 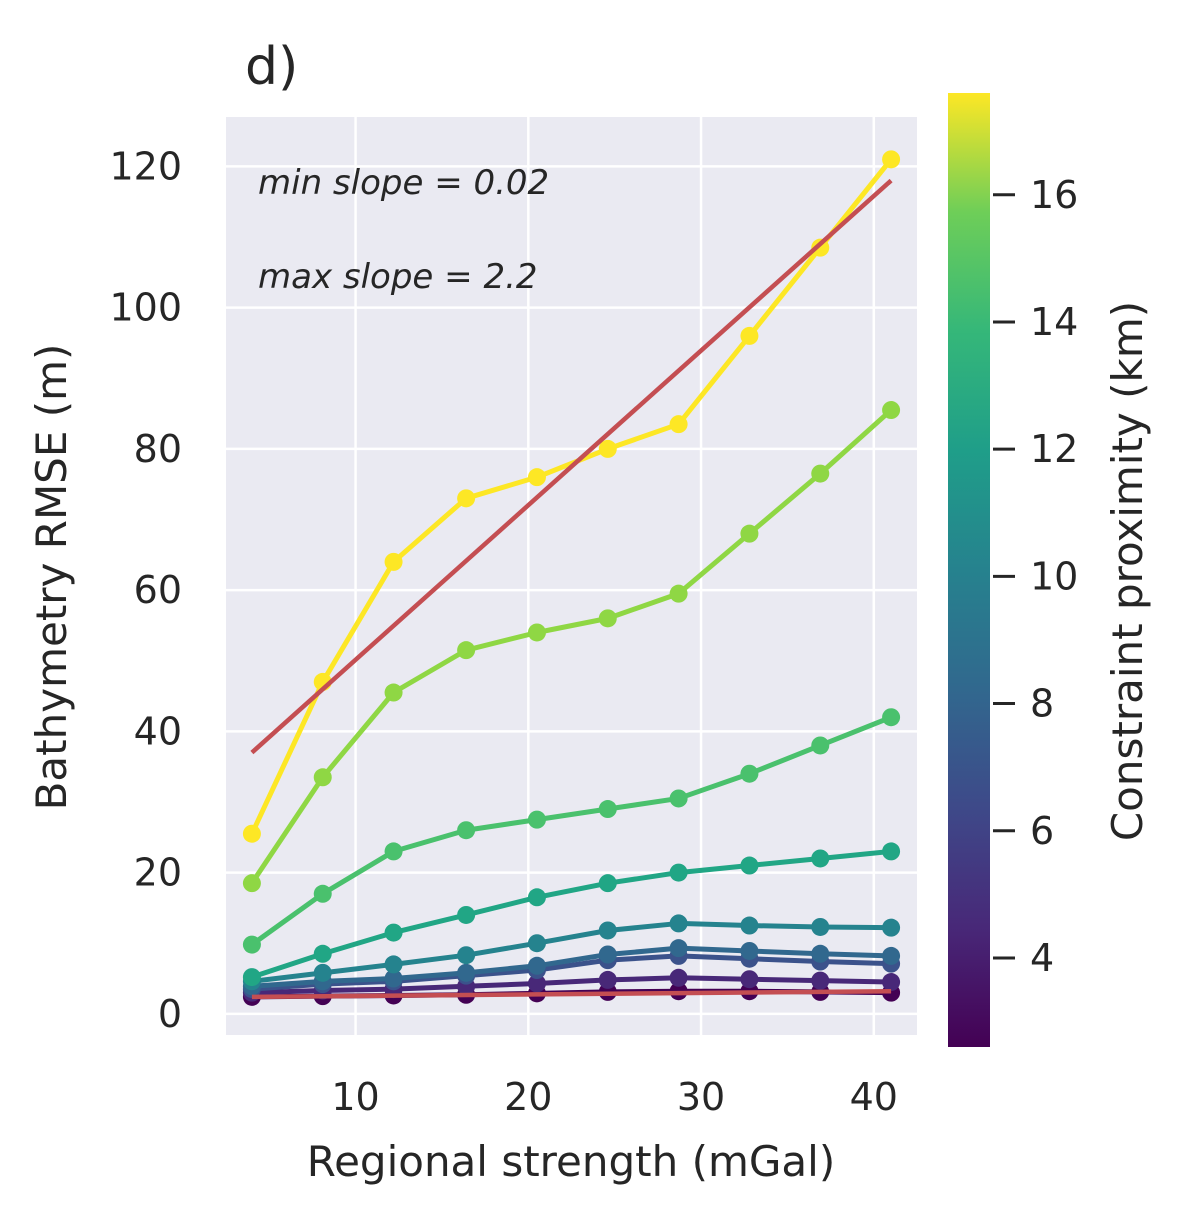 What do you see at coordinates (1042, 958) in the screenshot?
I see `colorbar-tick-label: 4` at bounding box center [1042, 958].